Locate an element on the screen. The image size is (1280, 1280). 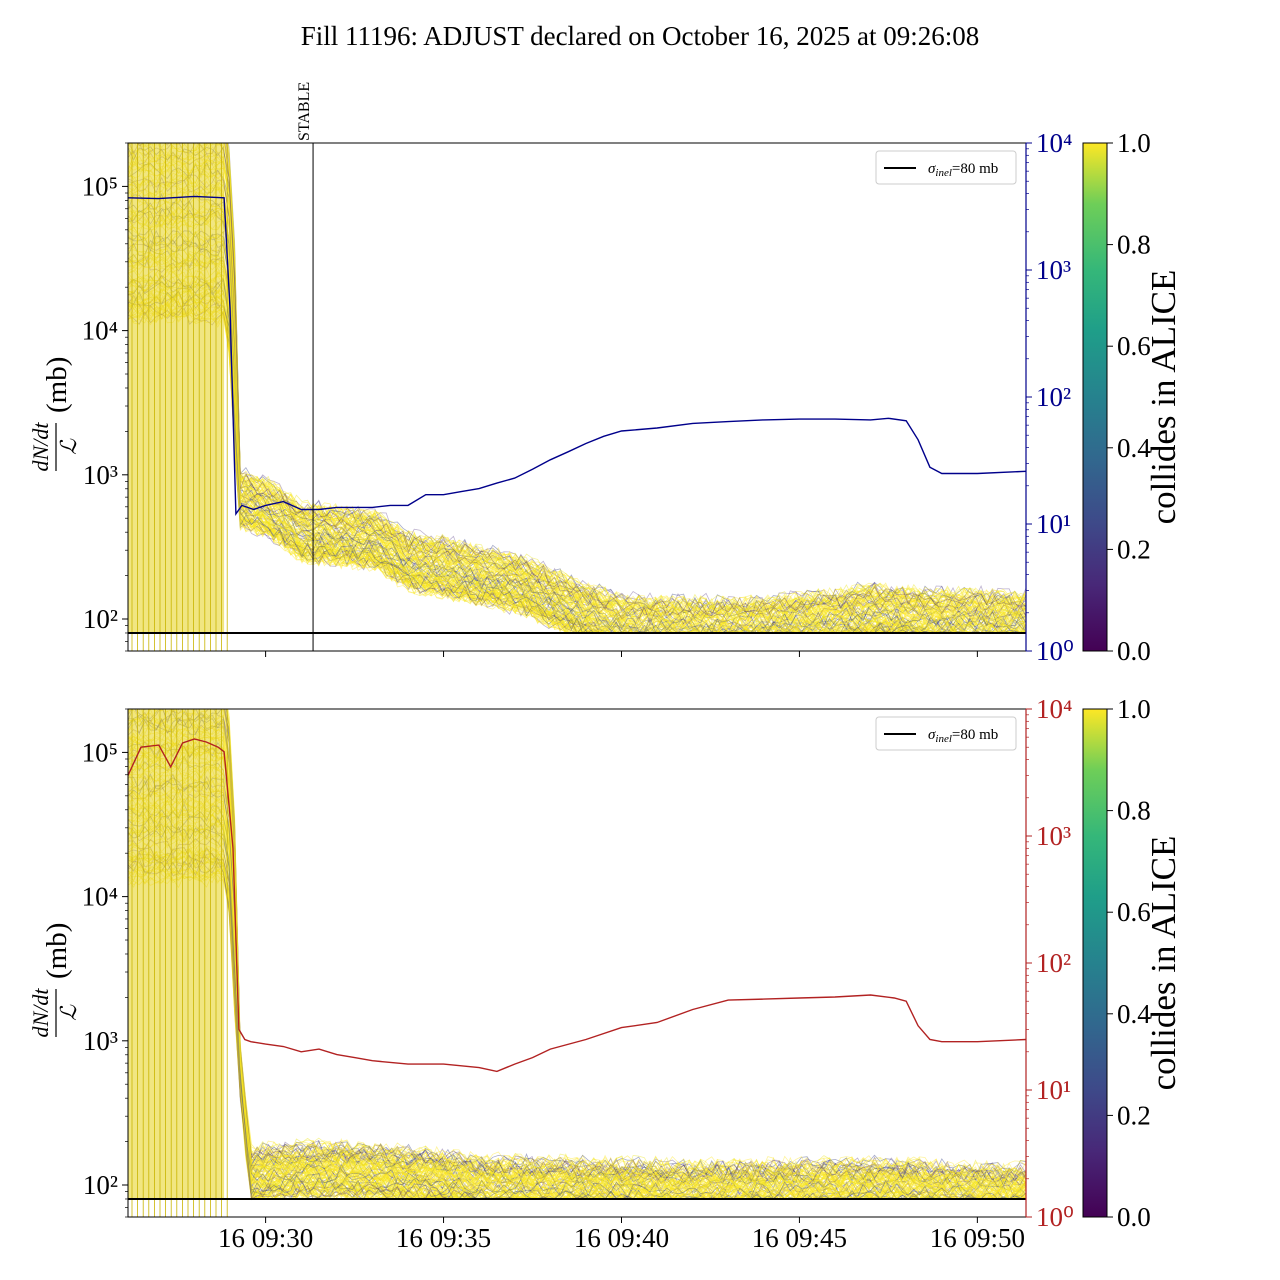
right-tick-label: 10⁴ is located at coordinates (1054, 709).